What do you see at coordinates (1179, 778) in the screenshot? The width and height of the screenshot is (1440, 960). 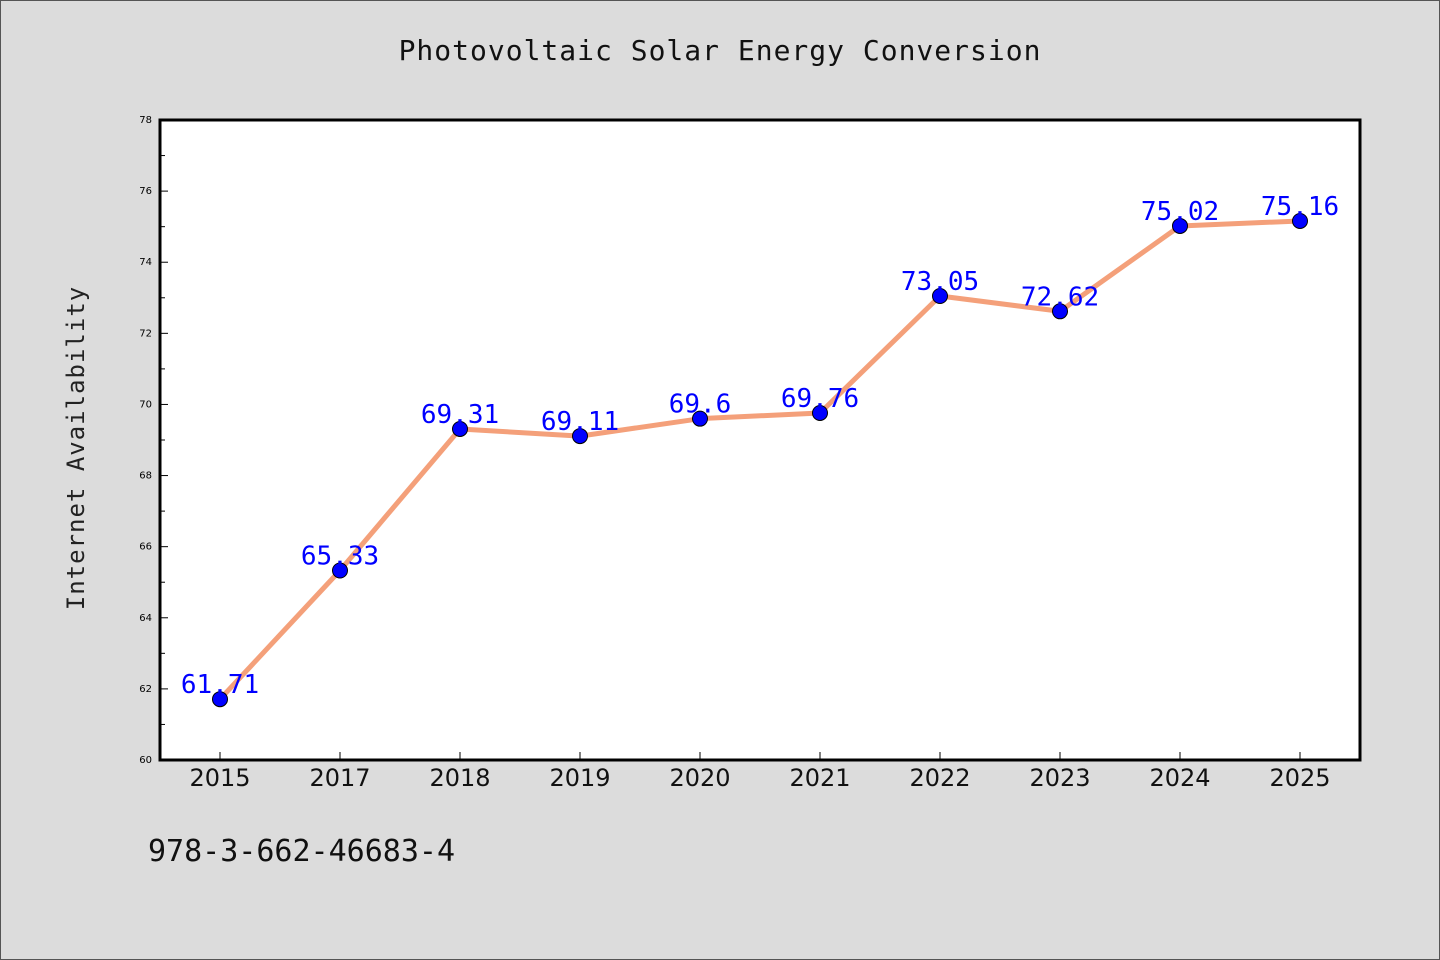 I see `x-tick-label: 2024` at bounding box center [1179, 778].